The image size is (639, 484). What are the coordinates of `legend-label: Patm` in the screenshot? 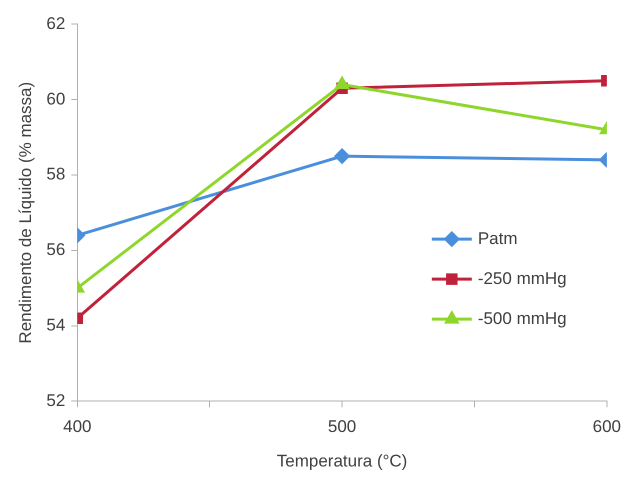 It's located at (498, 238).